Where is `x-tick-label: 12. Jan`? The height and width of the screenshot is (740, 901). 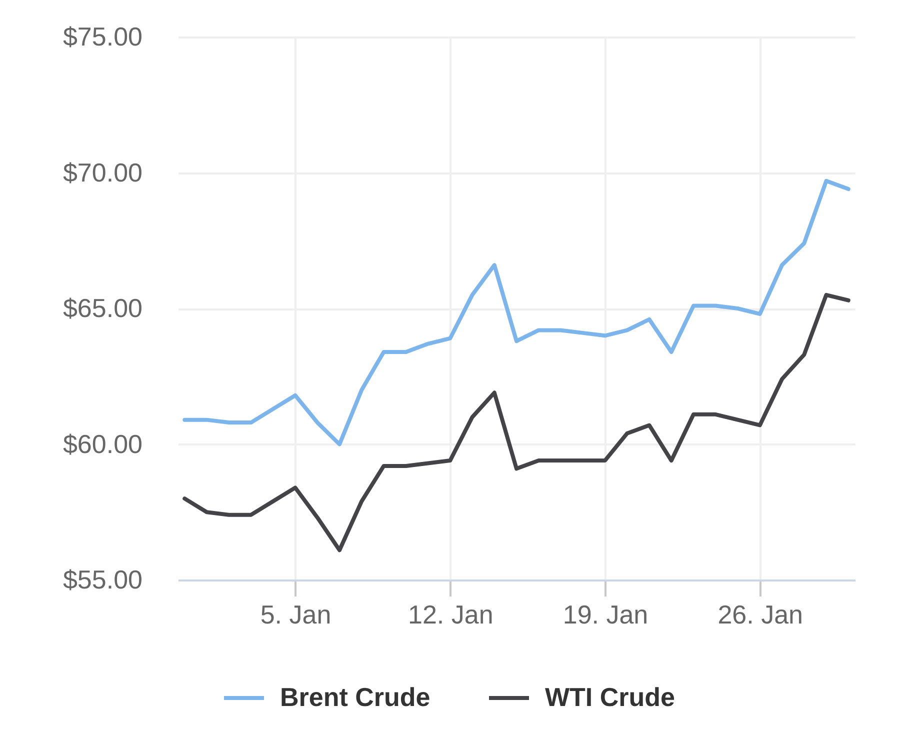
x-tick-label: 12. Jan is located at coordinates (451, 615).